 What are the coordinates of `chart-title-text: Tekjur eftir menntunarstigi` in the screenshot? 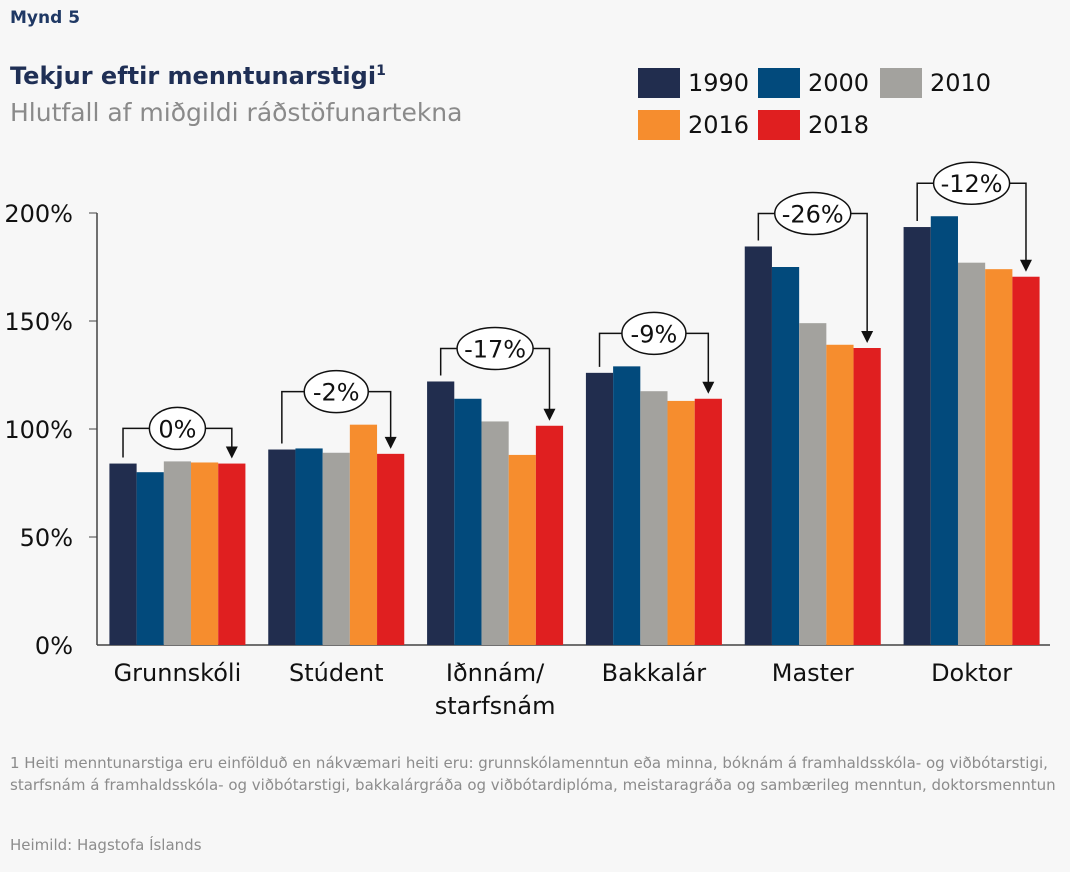 It's located at (193, 76).